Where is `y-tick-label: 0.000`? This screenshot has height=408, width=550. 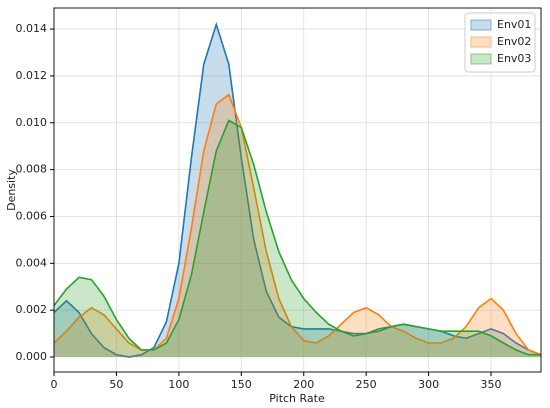
y-tick-label: 0.000 is located at coordinates (32, 356).